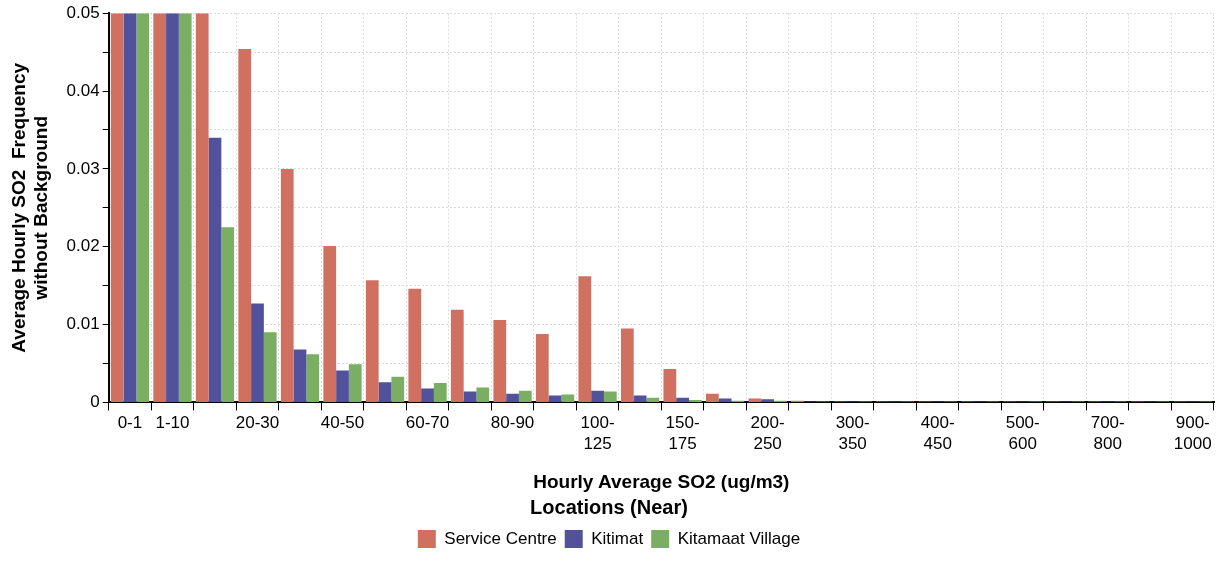 The width and height of the screenshot is (1222, 562). I want to click on x-tick-label: 900-1000, so click(1192, 433).